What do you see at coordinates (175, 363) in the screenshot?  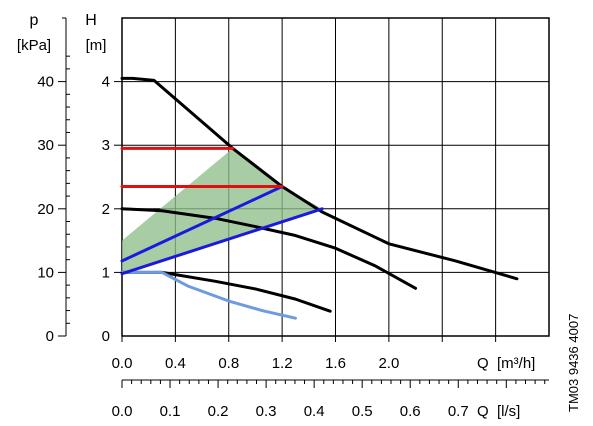 I see `q-m3h-tick-label: 0.4` at bounding box center [175, 363].